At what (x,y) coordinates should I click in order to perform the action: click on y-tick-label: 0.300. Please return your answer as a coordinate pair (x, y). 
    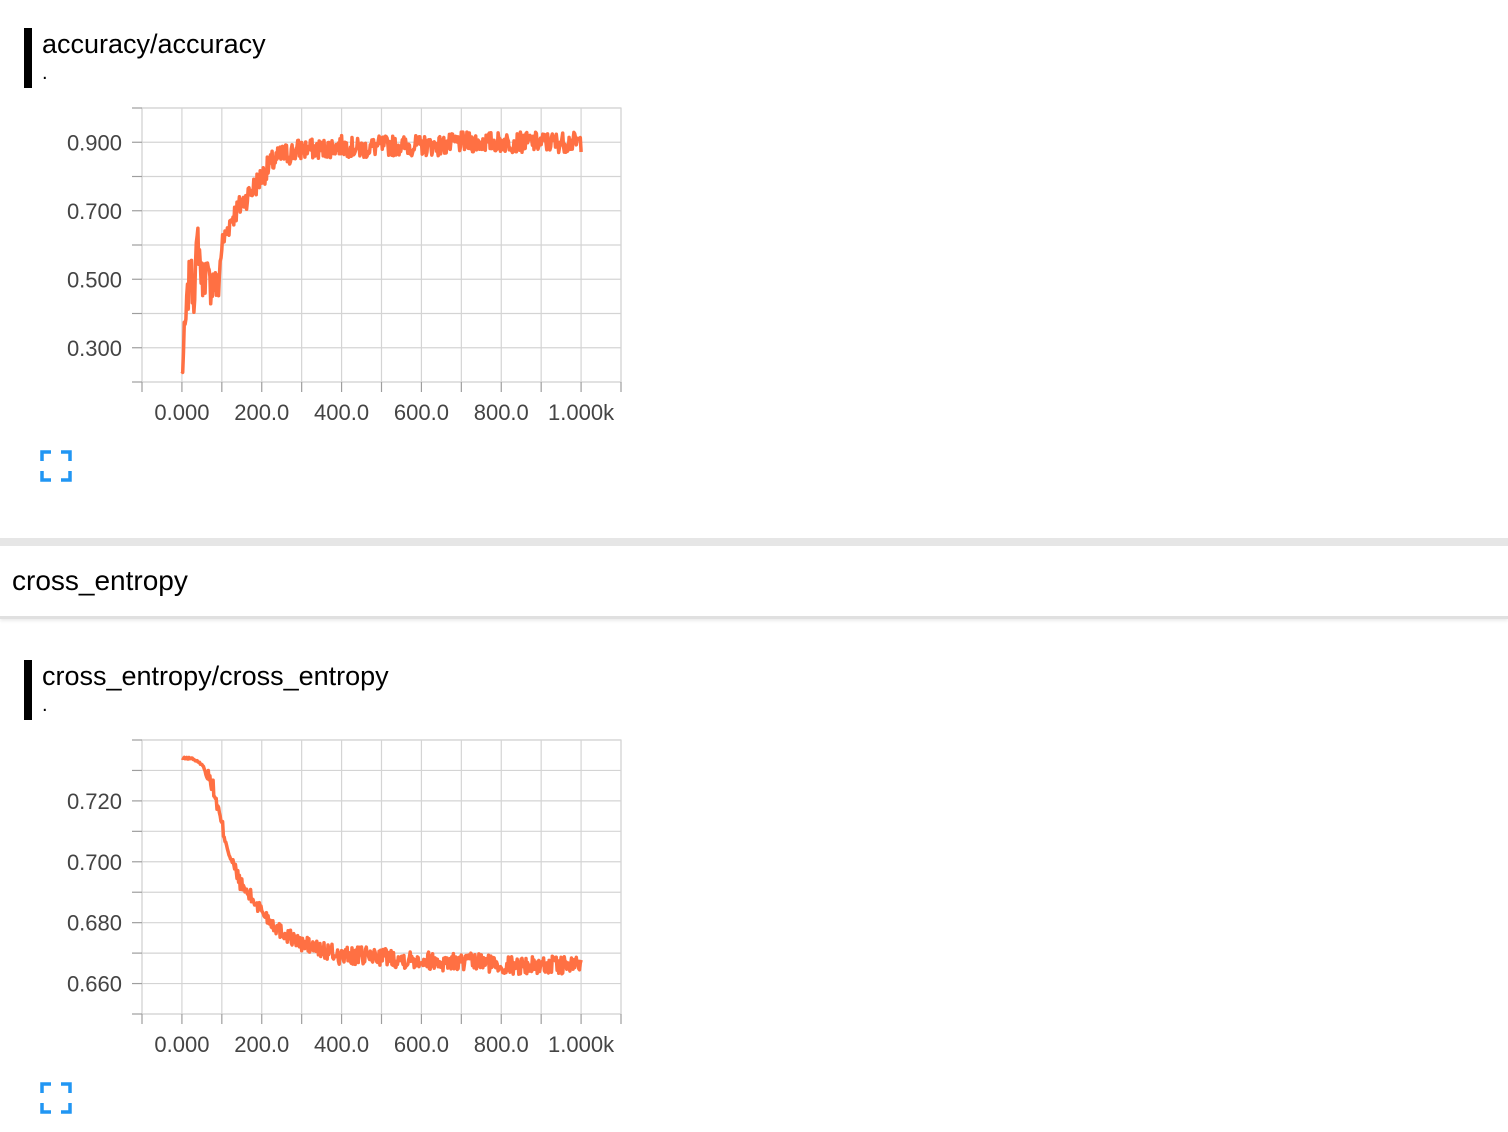
    Looking at the image, I should click on (94, 348).